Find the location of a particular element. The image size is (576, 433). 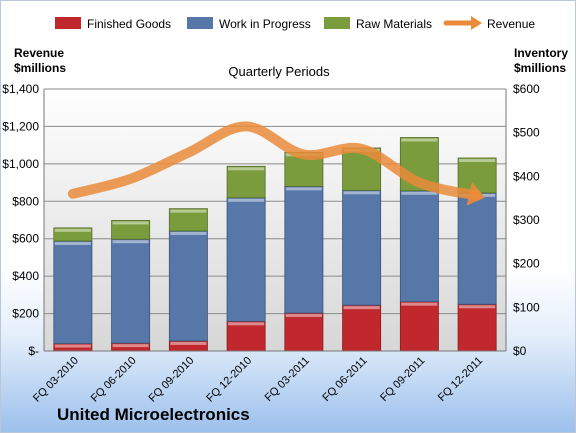

category-tick-label: FQ 12-2011 is located at coordinates (460, 379).